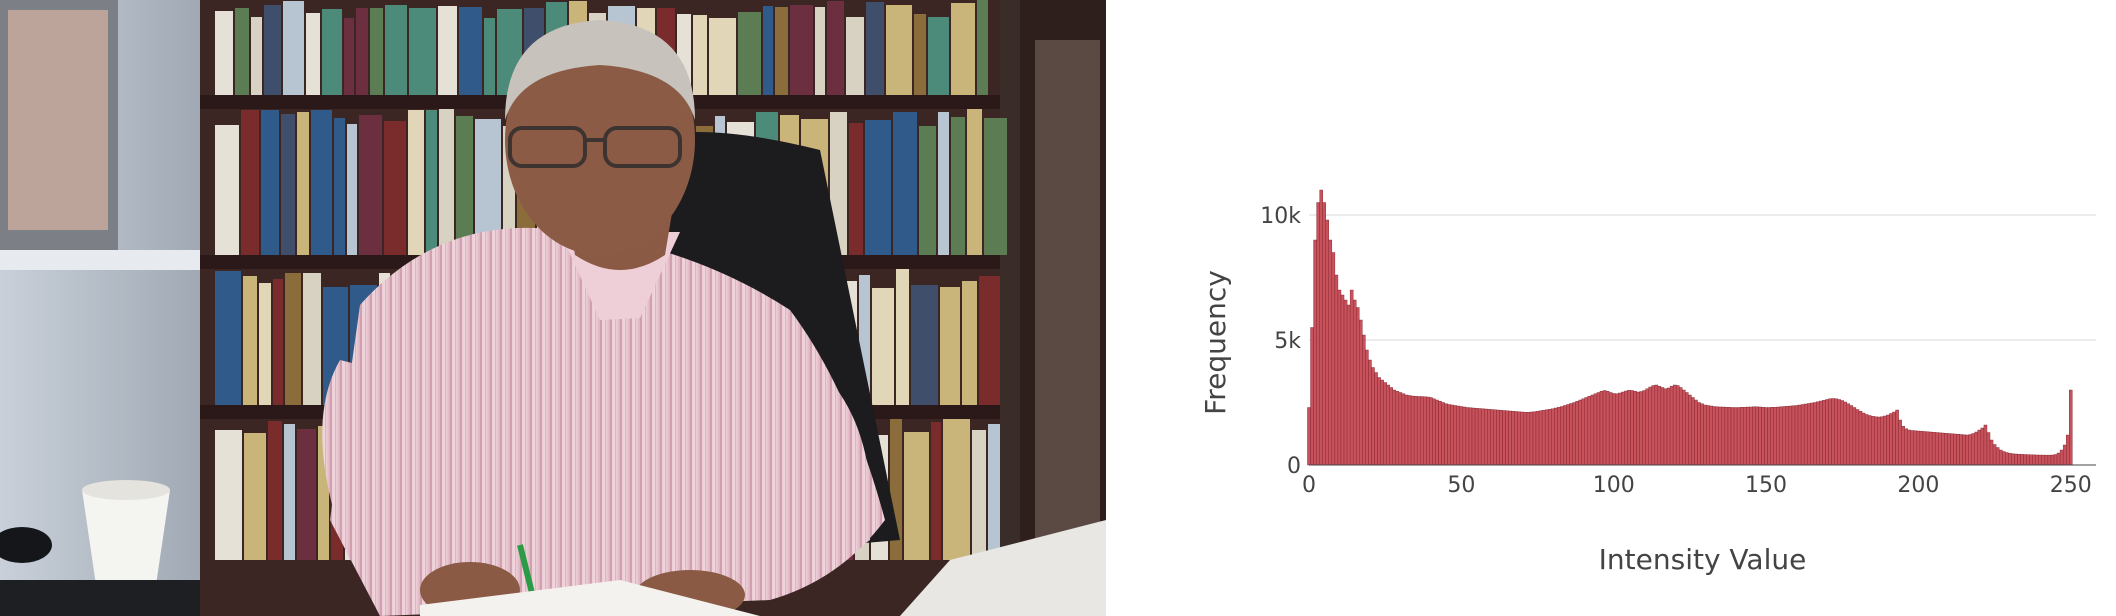  What do you see at coordinates (1287, 341) in the screenshot?
I see `y-tick-label: 5k` at bounding box center [1287, 341].